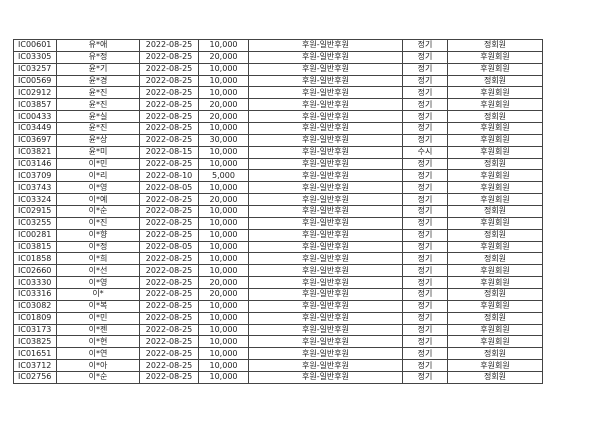 The height and width of the screenshot is (424, 600). I want to click on table-row: IC02660 이*선 2022-08-25 10,000 후원-일반후원 정기 후원회원, so click(278, 271).